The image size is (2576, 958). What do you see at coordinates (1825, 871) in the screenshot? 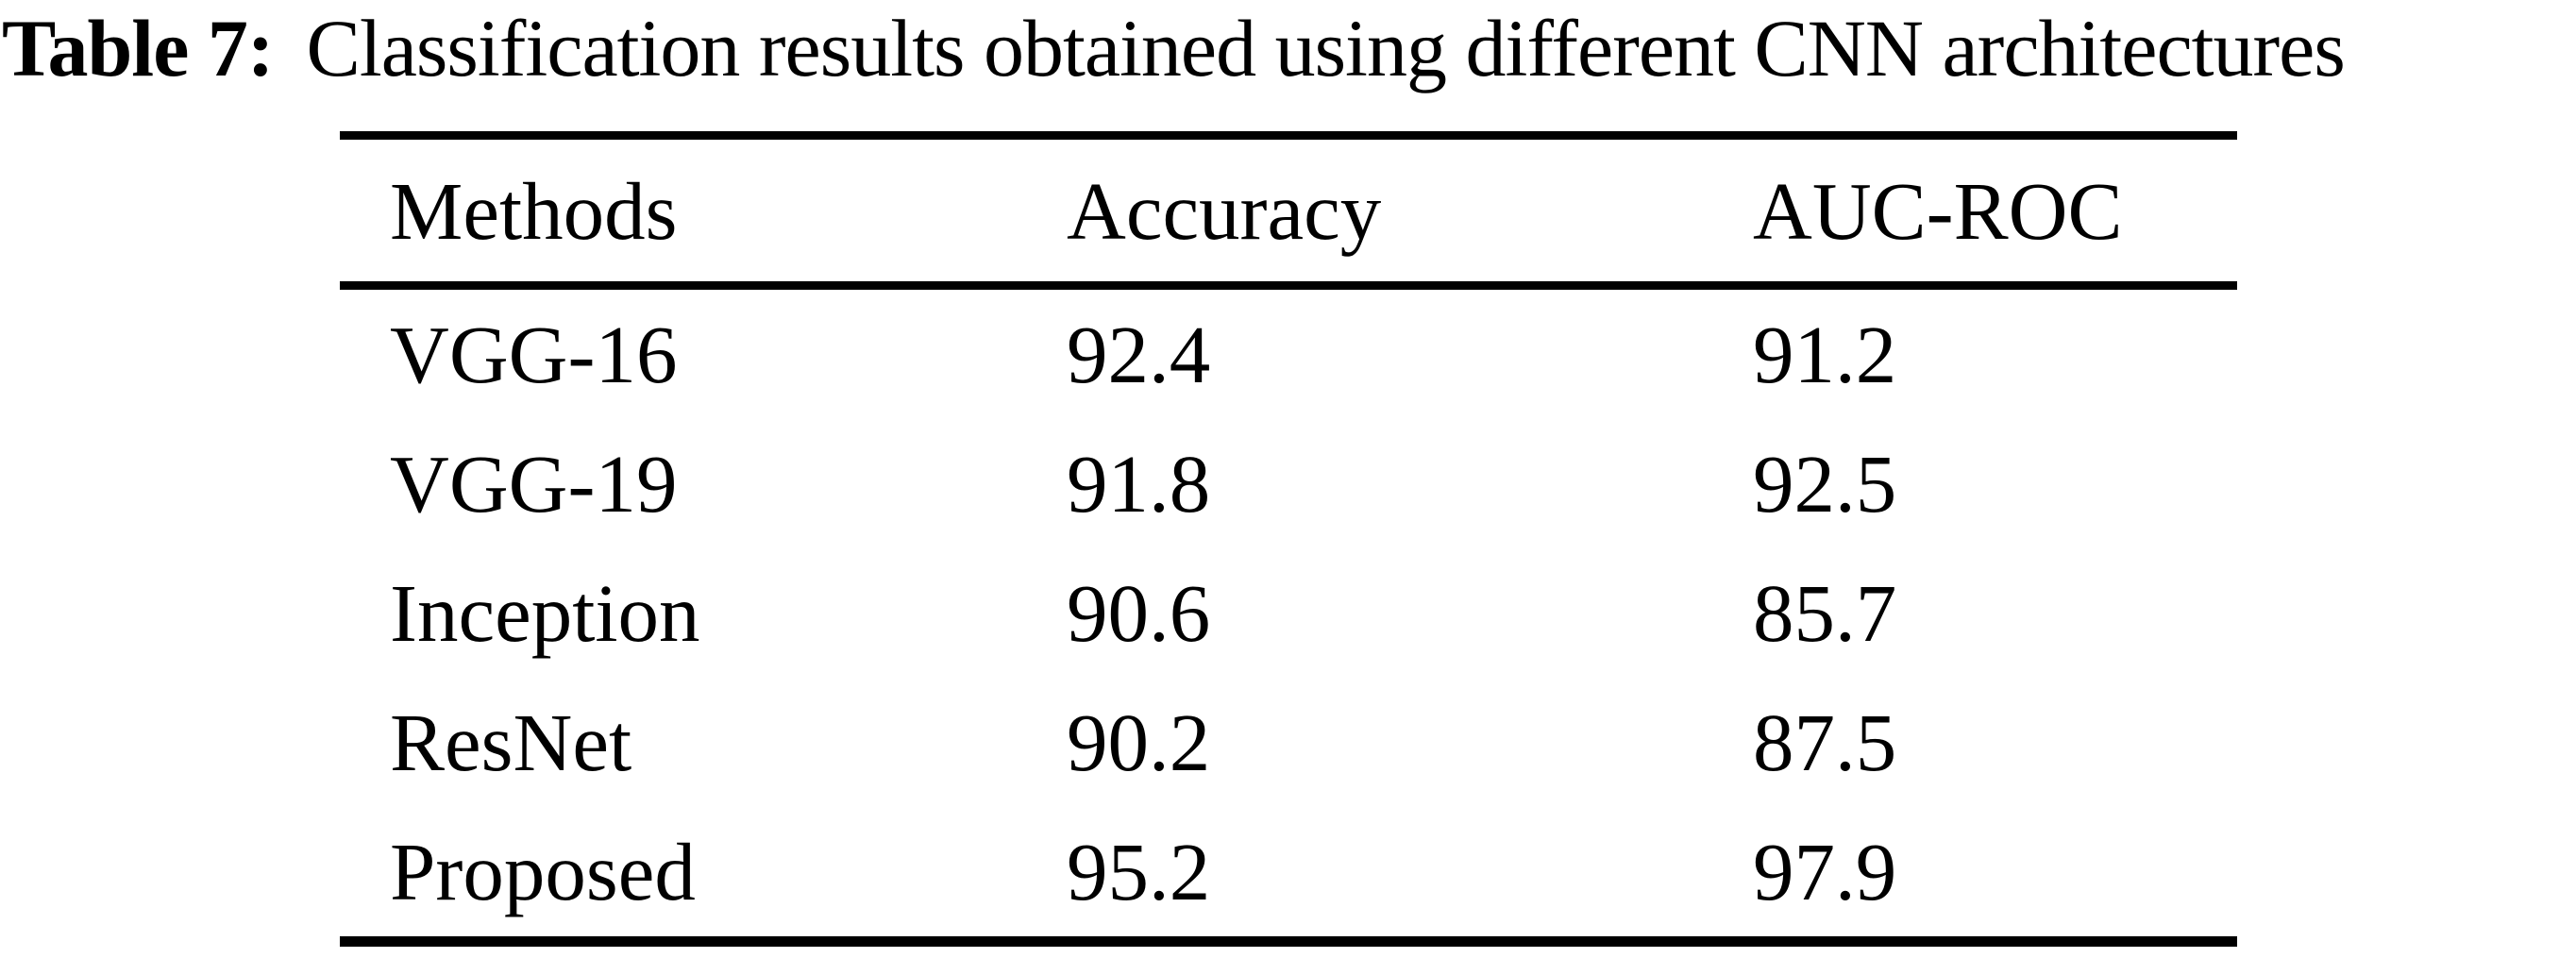
I see `cell-auc-roc: 97.9` at bounding box center [1825, 871].